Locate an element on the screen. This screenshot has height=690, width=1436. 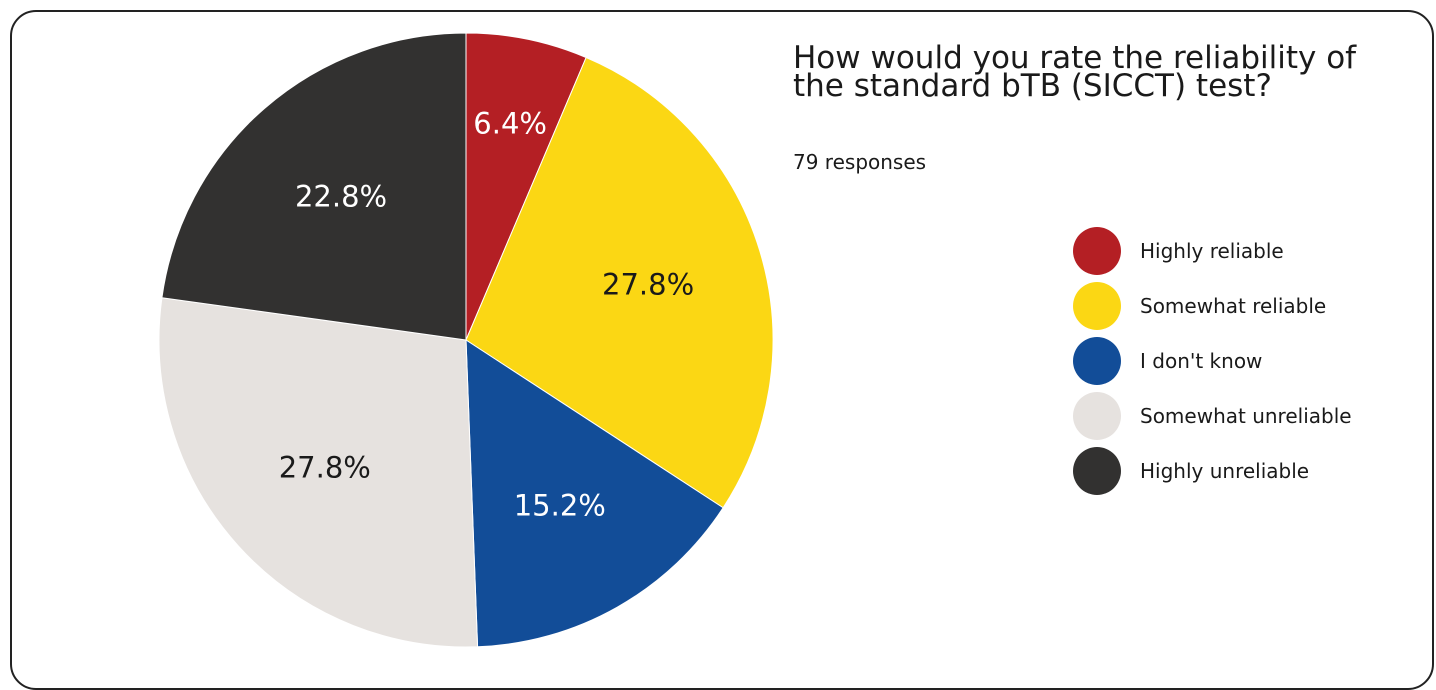
legend-label: Somewhat reliable is located at coordinates (1233, 306).